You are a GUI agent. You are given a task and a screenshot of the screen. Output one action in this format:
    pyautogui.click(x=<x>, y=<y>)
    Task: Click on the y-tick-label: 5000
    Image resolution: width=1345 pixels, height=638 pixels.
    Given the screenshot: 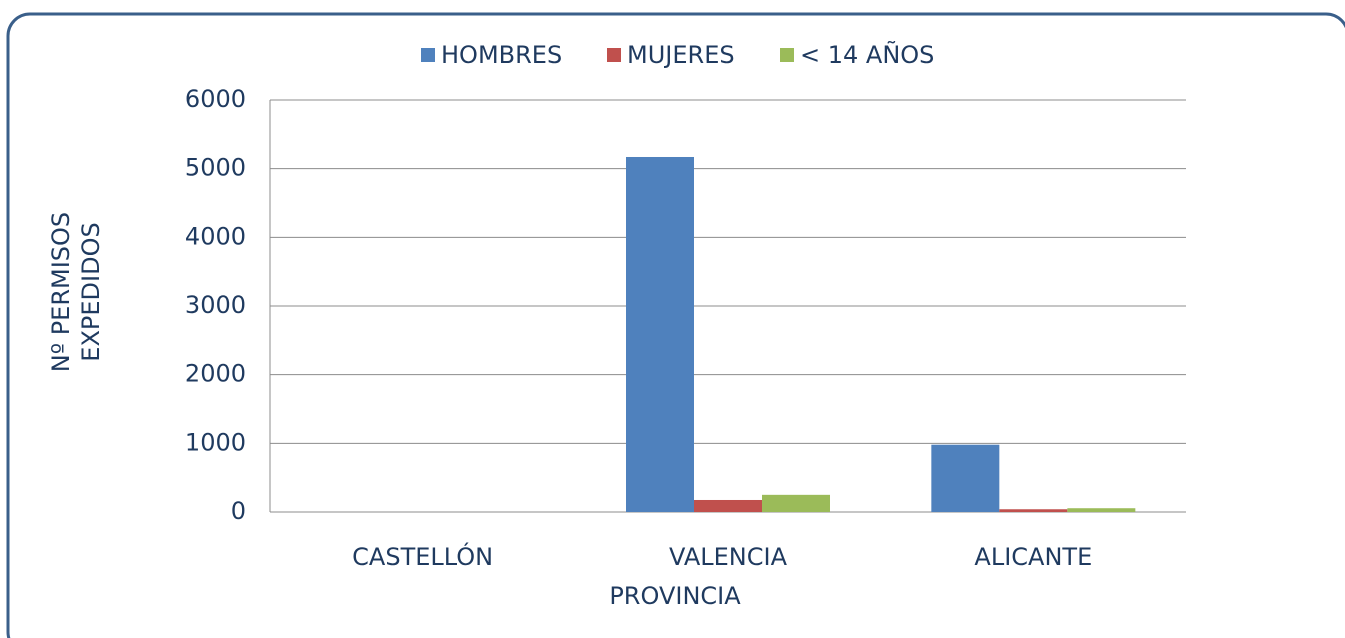 What is the action you would take?
    pyautogui.click(x=215, y=168)
    